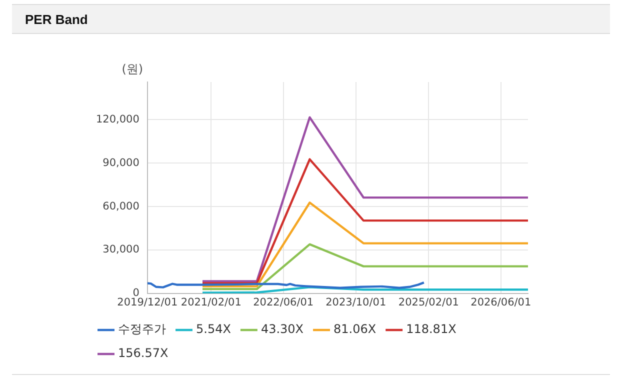 This screenshot has width=623, height=387. I want to click on y-tick-label: 30,000, so click(121, 250).